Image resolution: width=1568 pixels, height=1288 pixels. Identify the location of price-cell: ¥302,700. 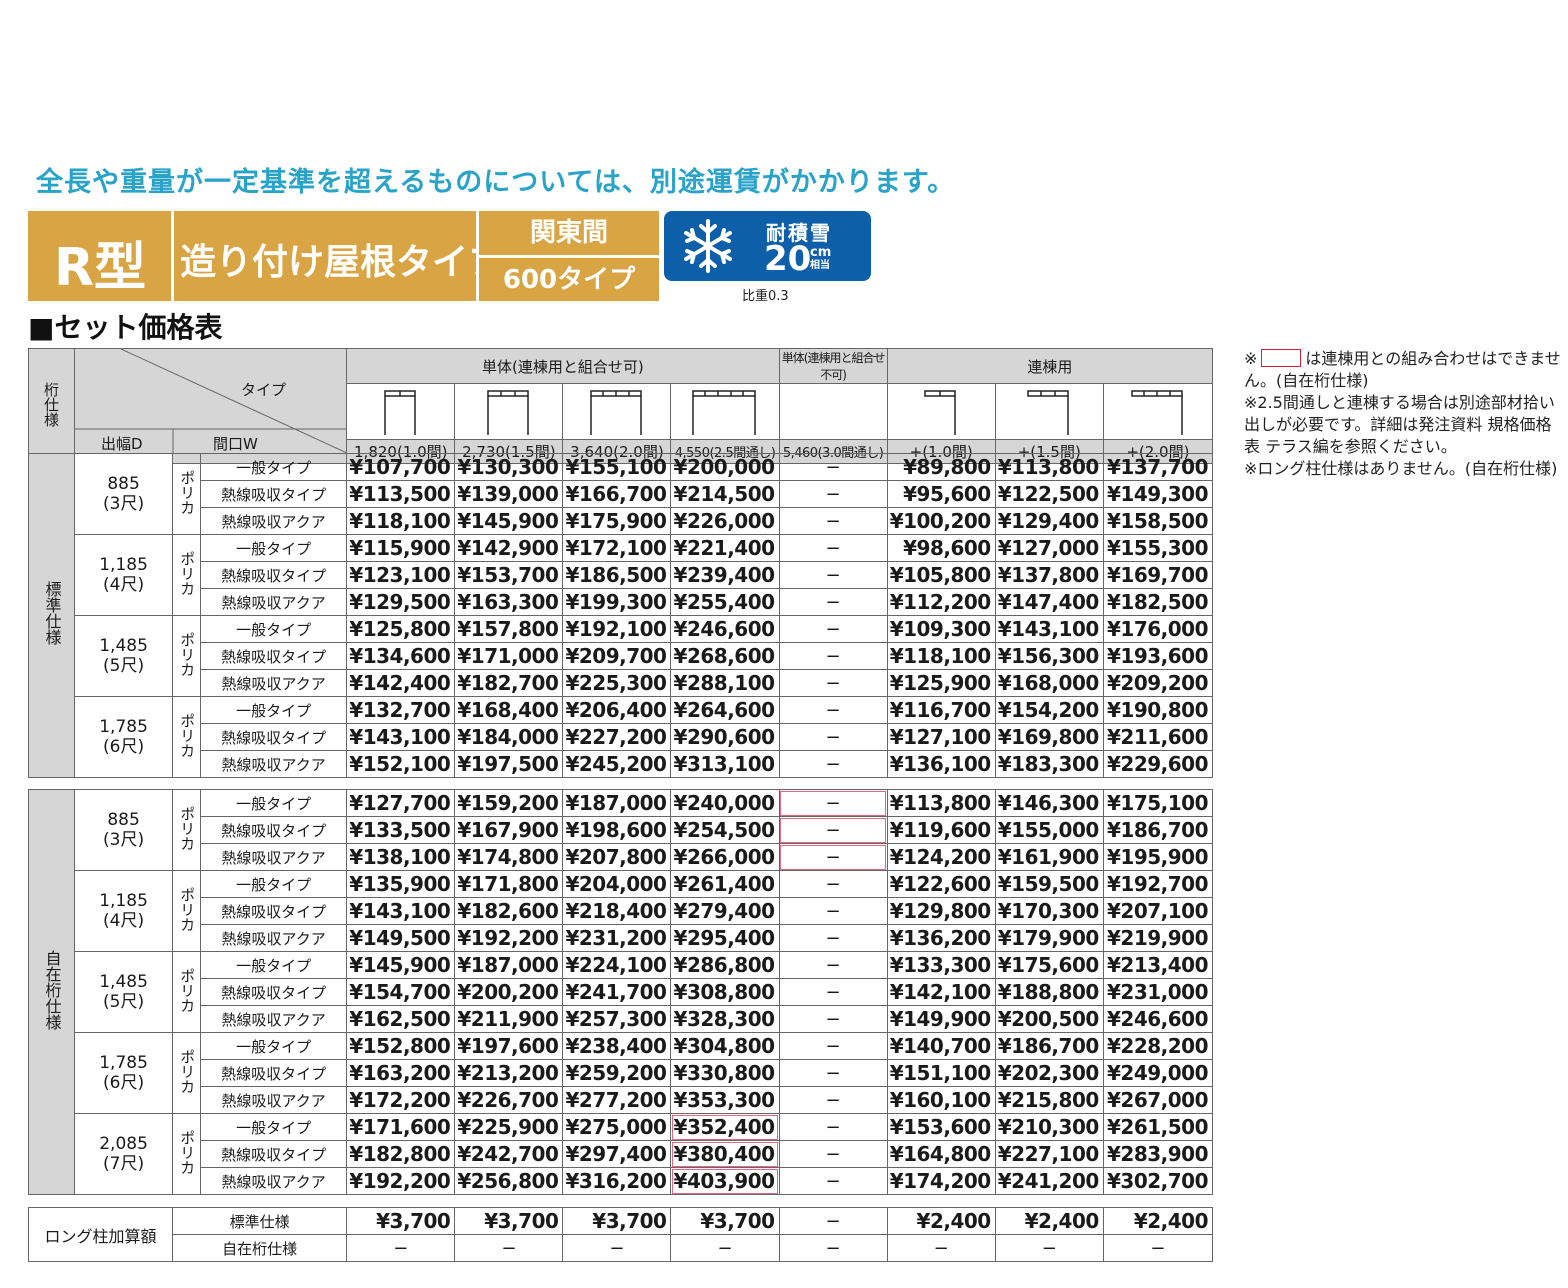
(1158, 1181).